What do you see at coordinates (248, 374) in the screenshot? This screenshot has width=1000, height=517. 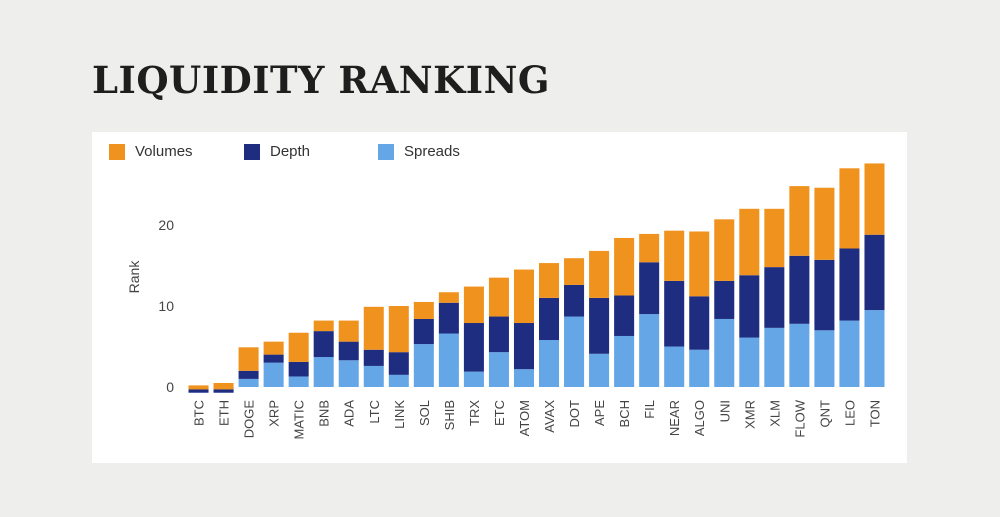 I see `bar-depth-doge` at bounding box center [248, 374].